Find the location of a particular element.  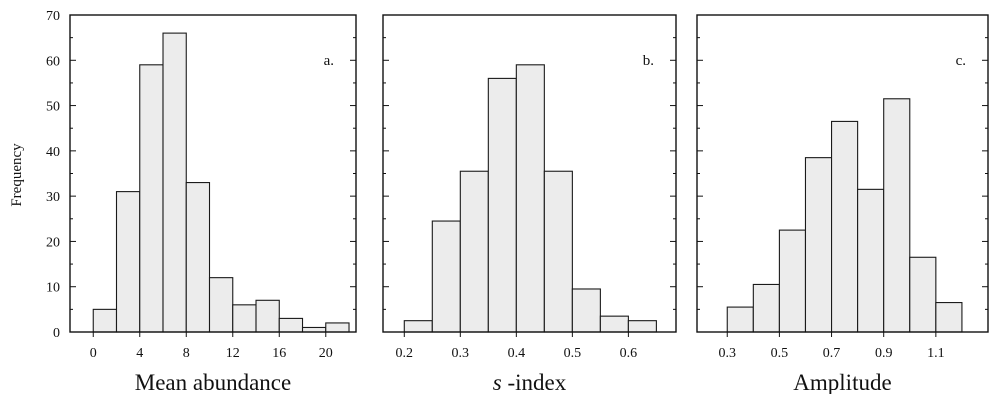

y-tick-label: 70 is located at coordinates (53, 16).